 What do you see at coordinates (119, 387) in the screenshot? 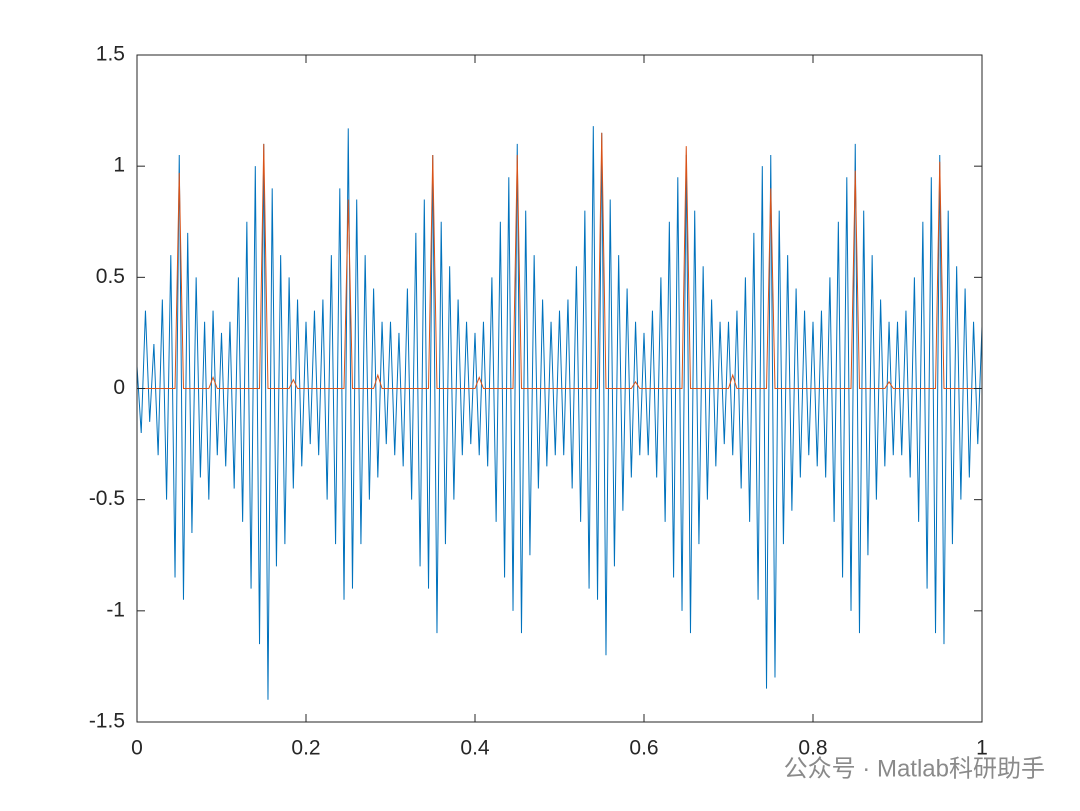
I see `y-tick-label: 0` at bounding box center [119, 387].